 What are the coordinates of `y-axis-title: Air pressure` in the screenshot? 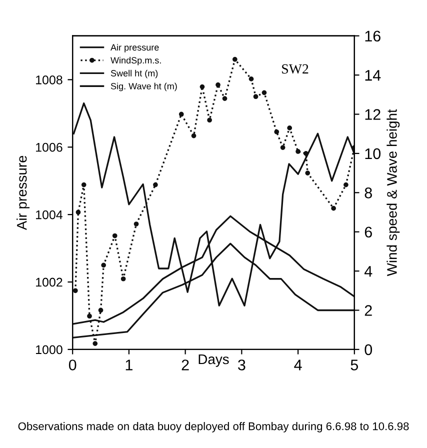 It's located at (23, 193).